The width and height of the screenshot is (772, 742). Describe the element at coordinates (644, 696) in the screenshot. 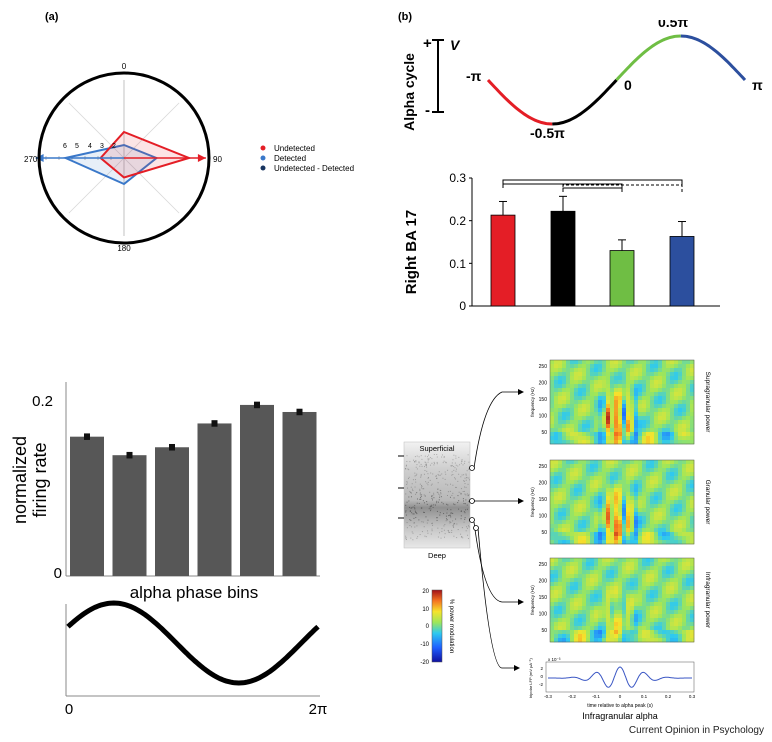

I see `alpha-xtick: 0.1` at that location.